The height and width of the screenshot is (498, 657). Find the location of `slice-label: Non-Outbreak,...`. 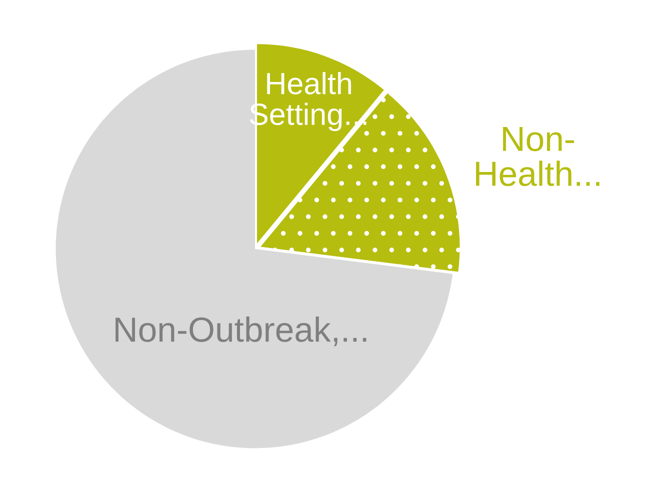

slice-label: Non-Outbreak,... is located at coordinates (241, 331).